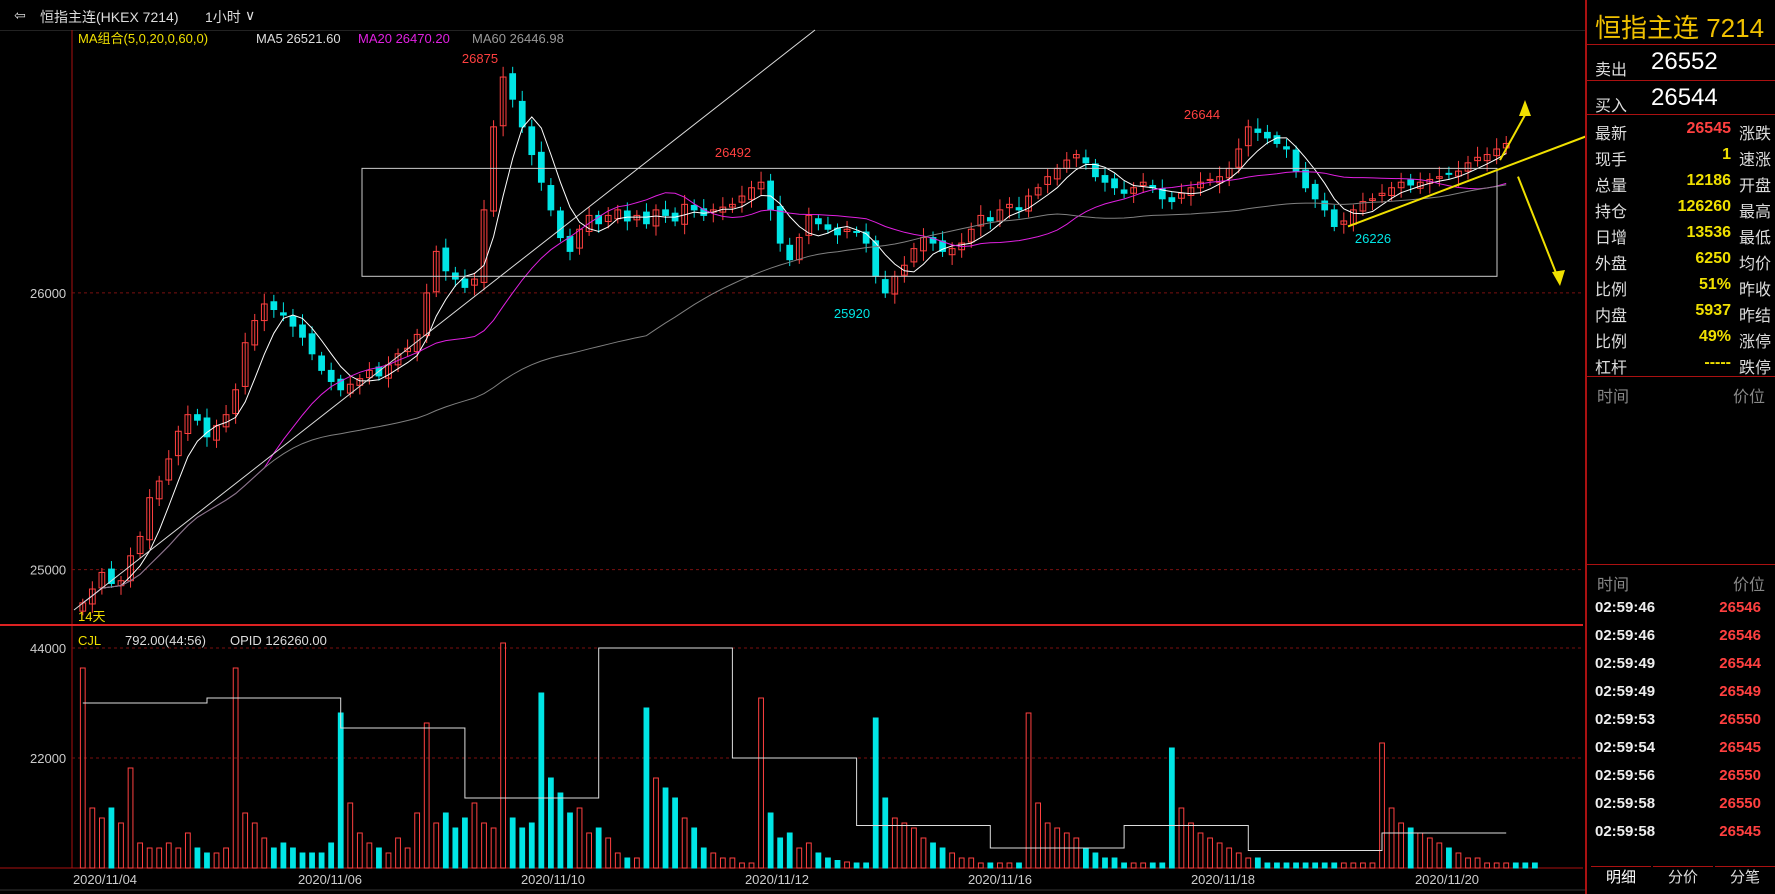 The height and width of the screenshot is (894, 1775). Describe the element at coordinates (1611, 290) in the screenshot. I see `quote-row-label: 比例` at that location.